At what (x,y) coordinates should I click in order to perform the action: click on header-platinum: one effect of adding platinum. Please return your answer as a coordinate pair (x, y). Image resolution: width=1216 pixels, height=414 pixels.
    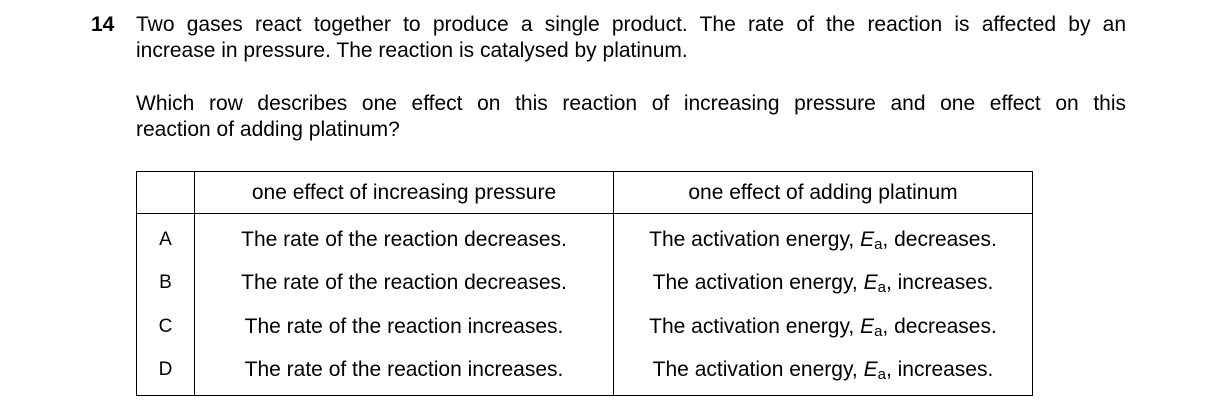
    Looking at the image, I should click on (823, 192).